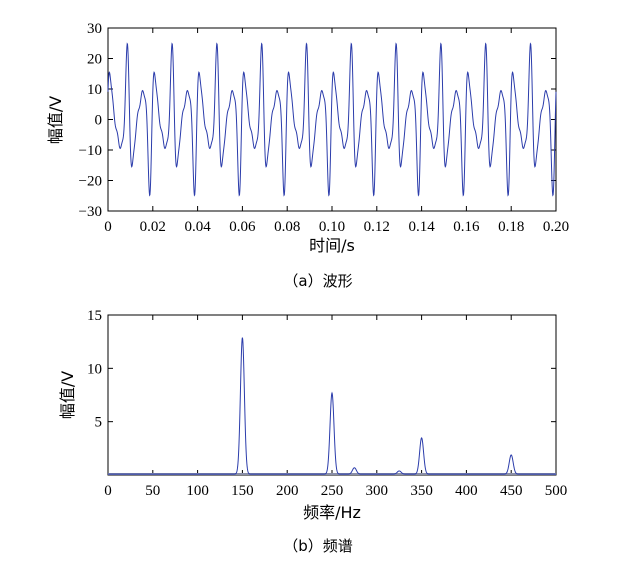 The height and width of the screenshot is (563, 623). What do you see at coordinates (511, 491) in the screenshot?
I see `spectrum-x-tick-label: 450` at bounding box center [511, 491].